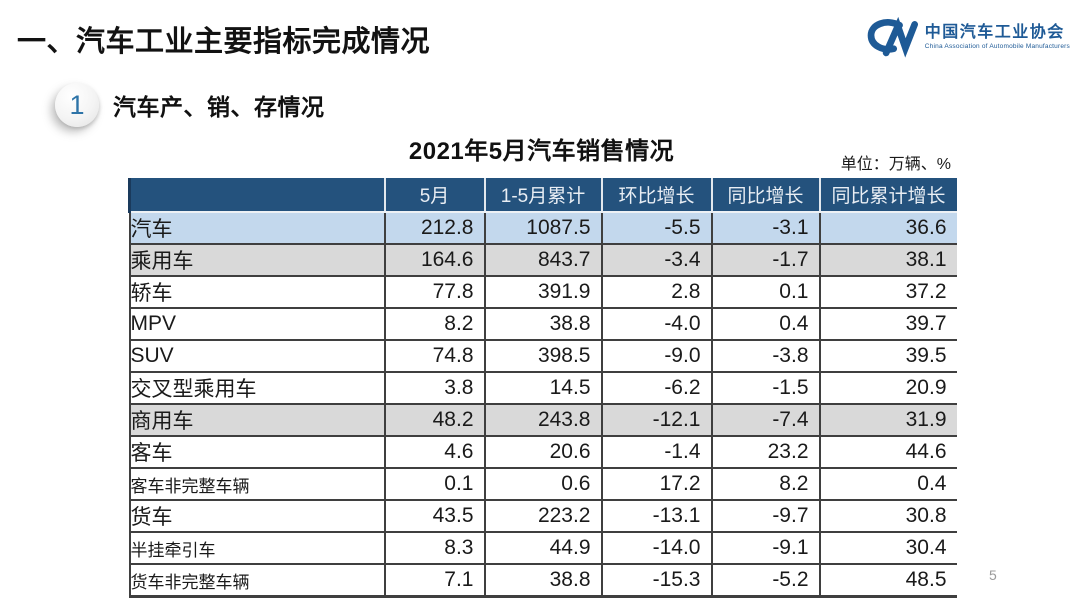  Describe the element at coordinates (765, 515) in the screenshot. I see `cell-value: -9.7` at that location.